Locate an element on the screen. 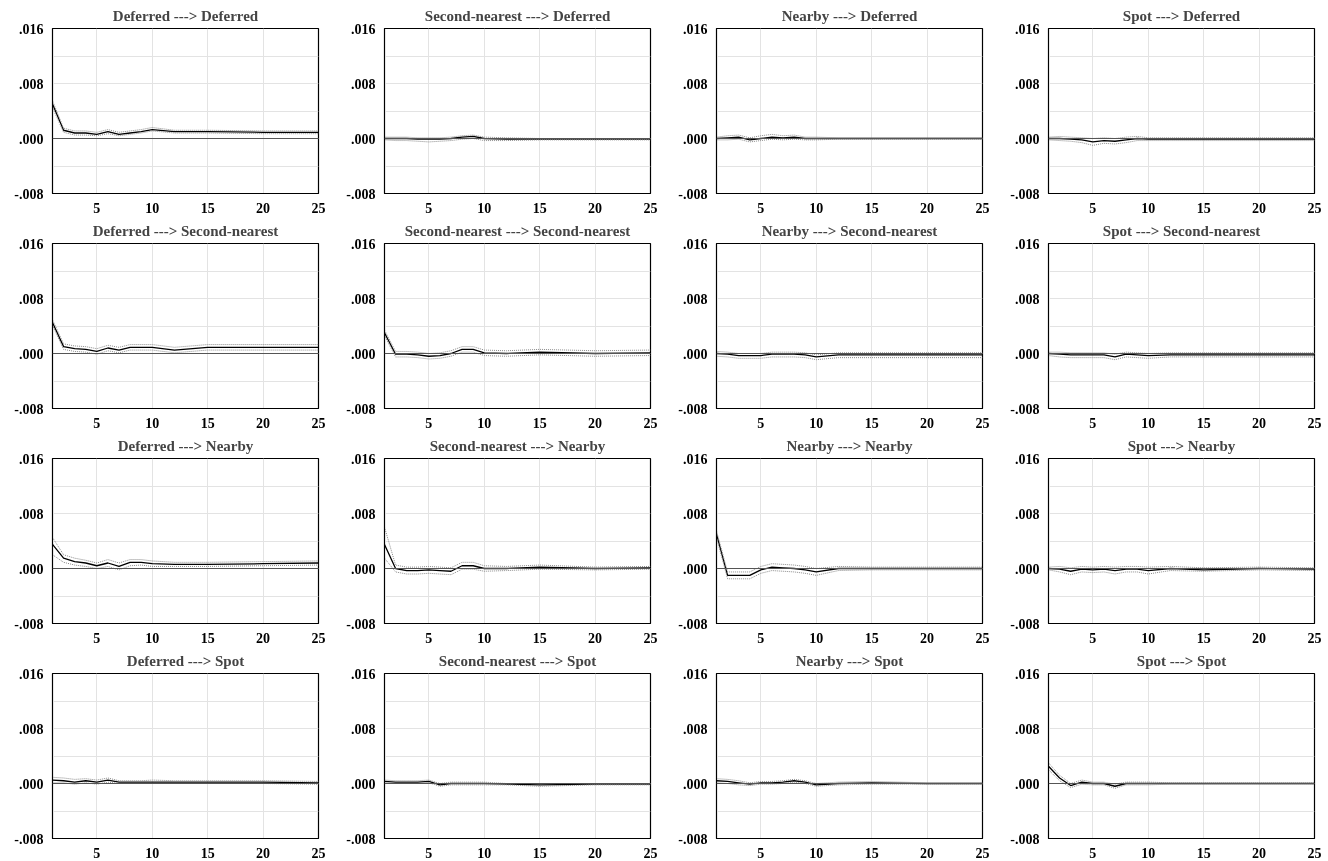  chart-title: Deferred ---> Deferred is located at coordinates (185, 15).